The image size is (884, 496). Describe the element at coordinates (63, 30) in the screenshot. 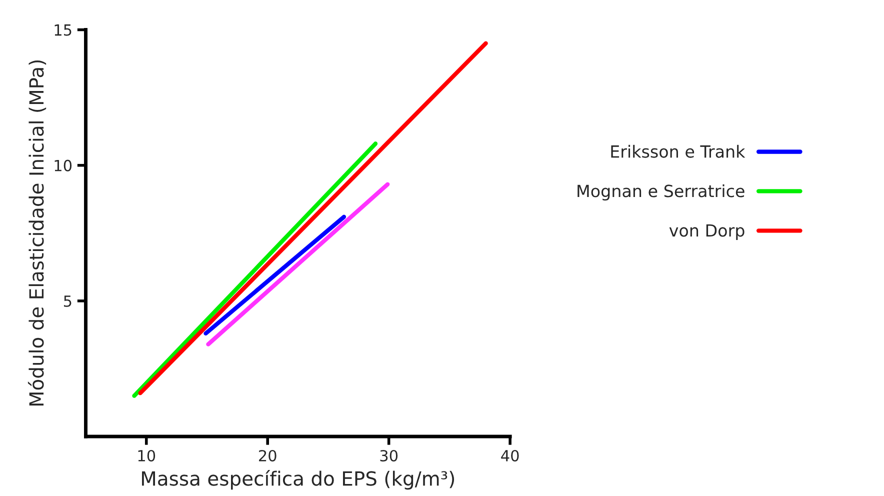

I see `y-tick-label: 15` at that location.